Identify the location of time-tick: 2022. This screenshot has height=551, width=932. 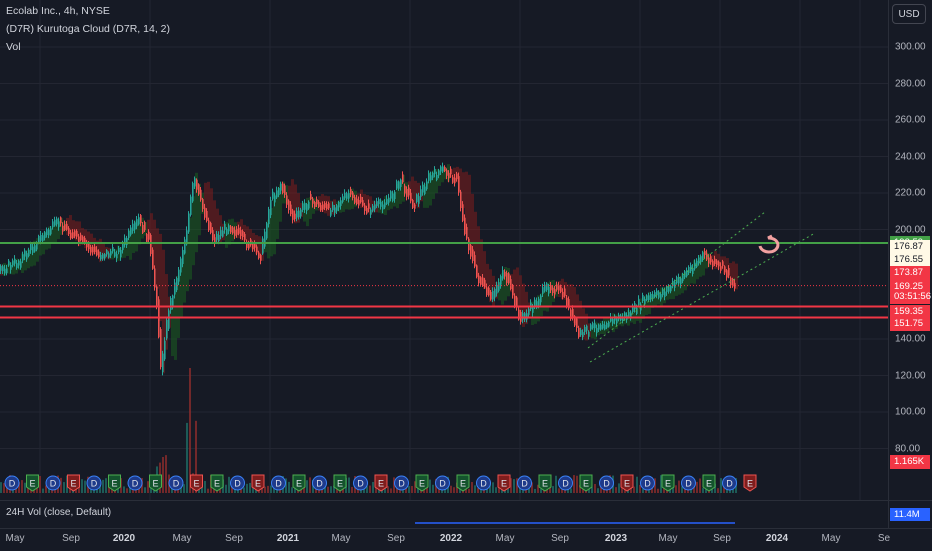
(451, 538).